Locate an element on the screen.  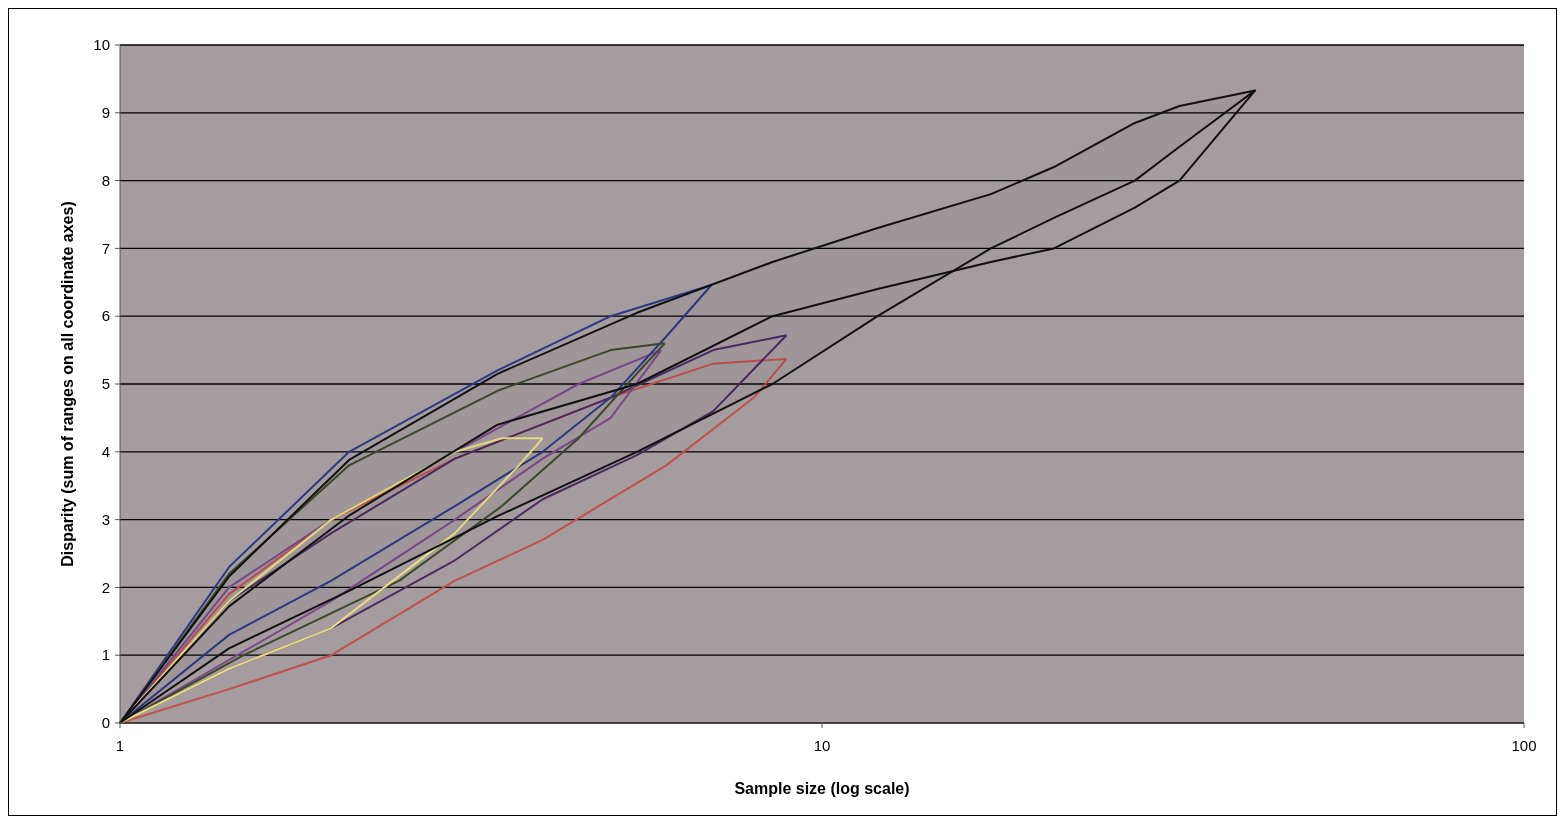
y-tick-label: 5 is located at coordinates (105, 384).